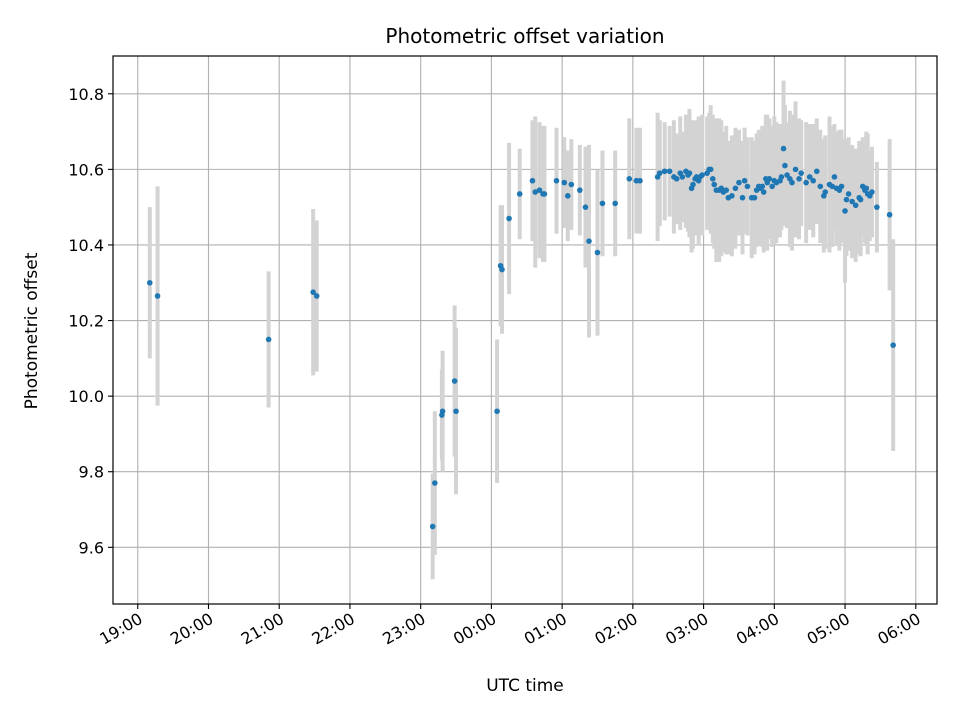 Image resolution: width=960 pixels, height=720 pixels. Describe the element at coordinates (86, 321) in the screenshot. I see `y-tick-label: 10.2` at that location.